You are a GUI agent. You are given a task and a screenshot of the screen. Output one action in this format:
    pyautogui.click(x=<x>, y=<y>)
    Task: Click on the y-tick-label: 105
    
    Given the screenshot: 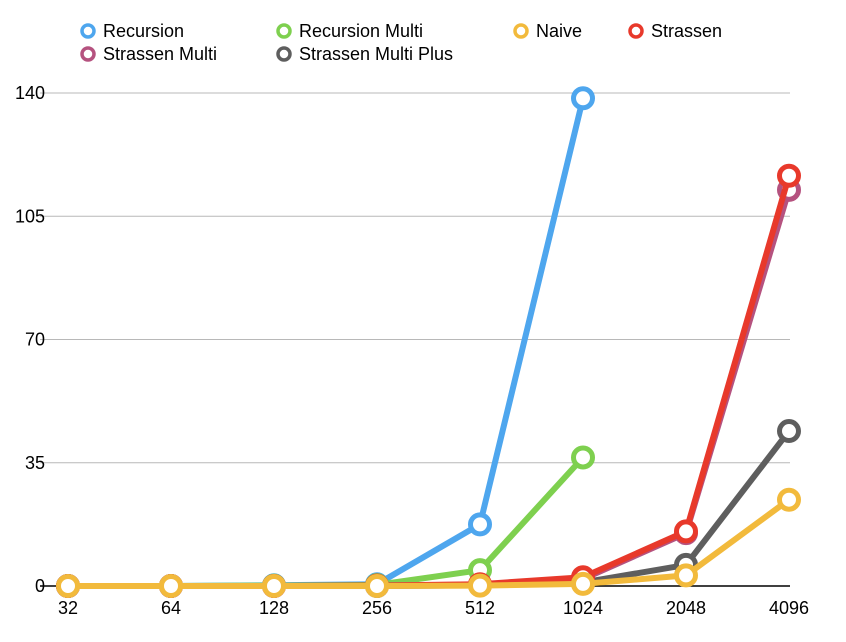 What is the action you would take?
    pyautogui.click(x=30, y=216)
    